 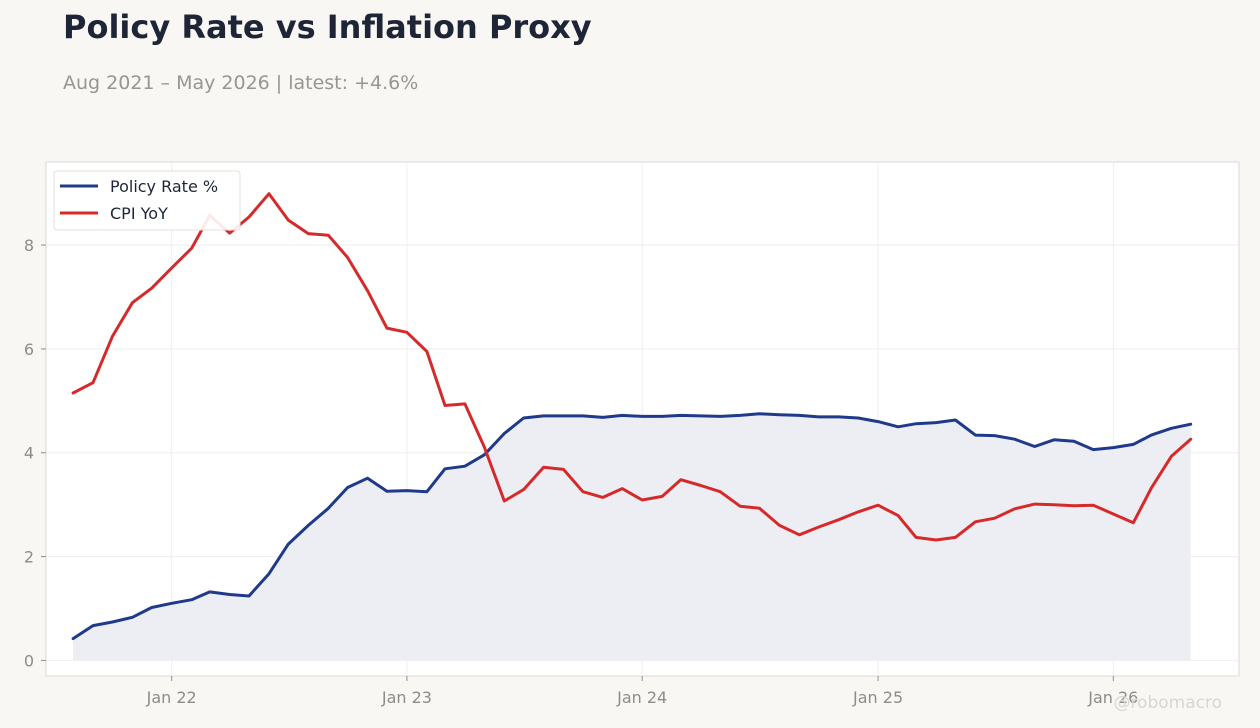 What do you see at coordinates (29, 453) in the screenshot?
I see `y-tick-label: 4` at bounding box center [29, 453].